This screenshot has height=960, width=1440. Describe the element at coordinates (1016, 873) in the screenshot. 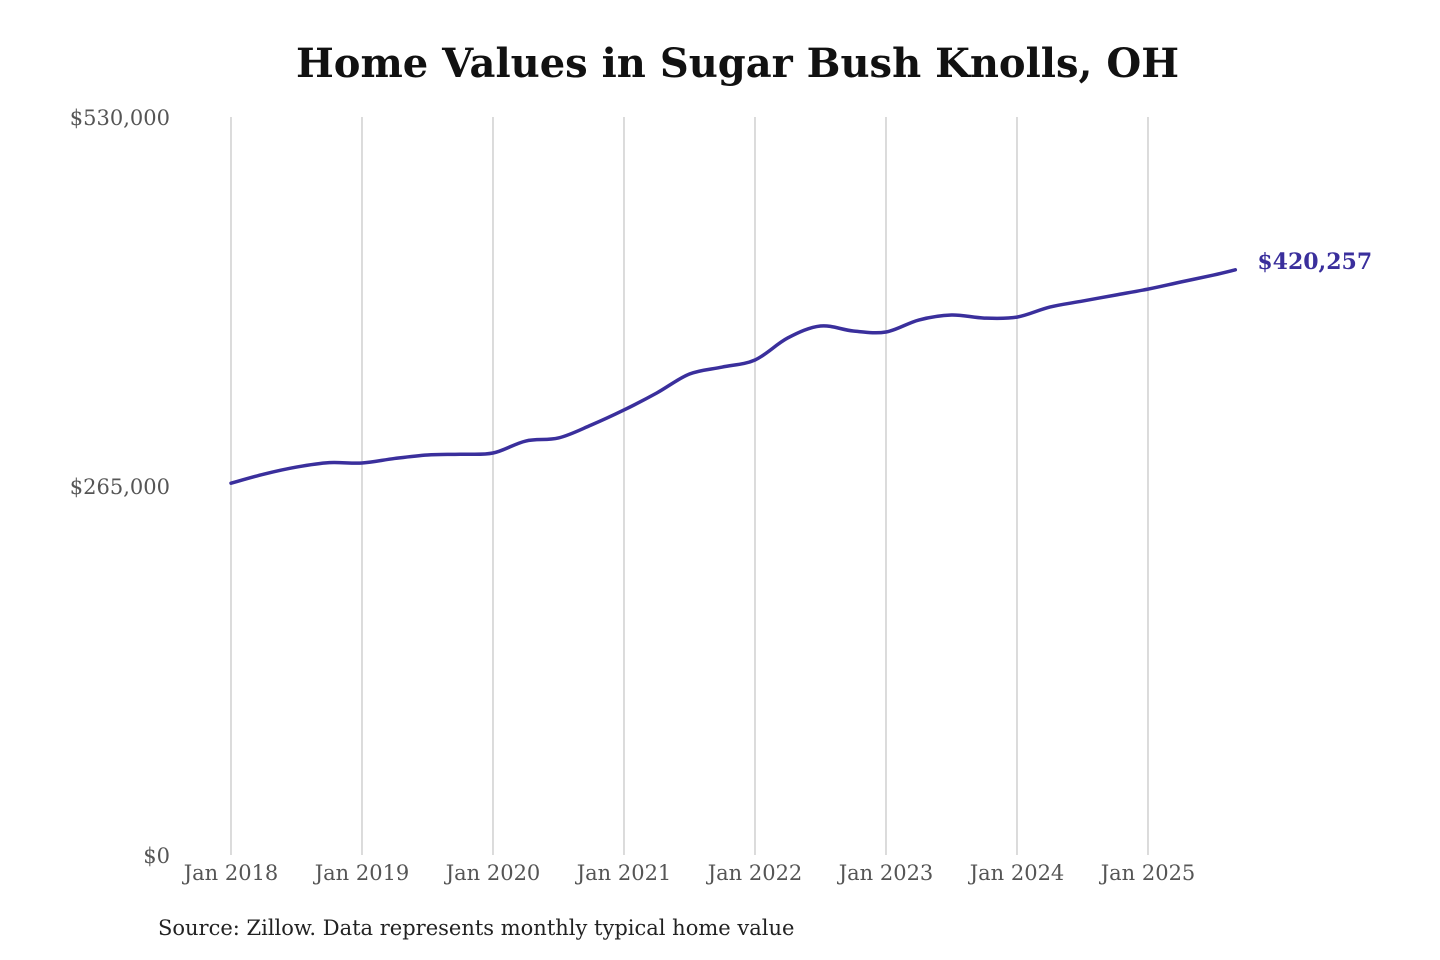

I see `x-tick-label: Jan 2024` at that location.